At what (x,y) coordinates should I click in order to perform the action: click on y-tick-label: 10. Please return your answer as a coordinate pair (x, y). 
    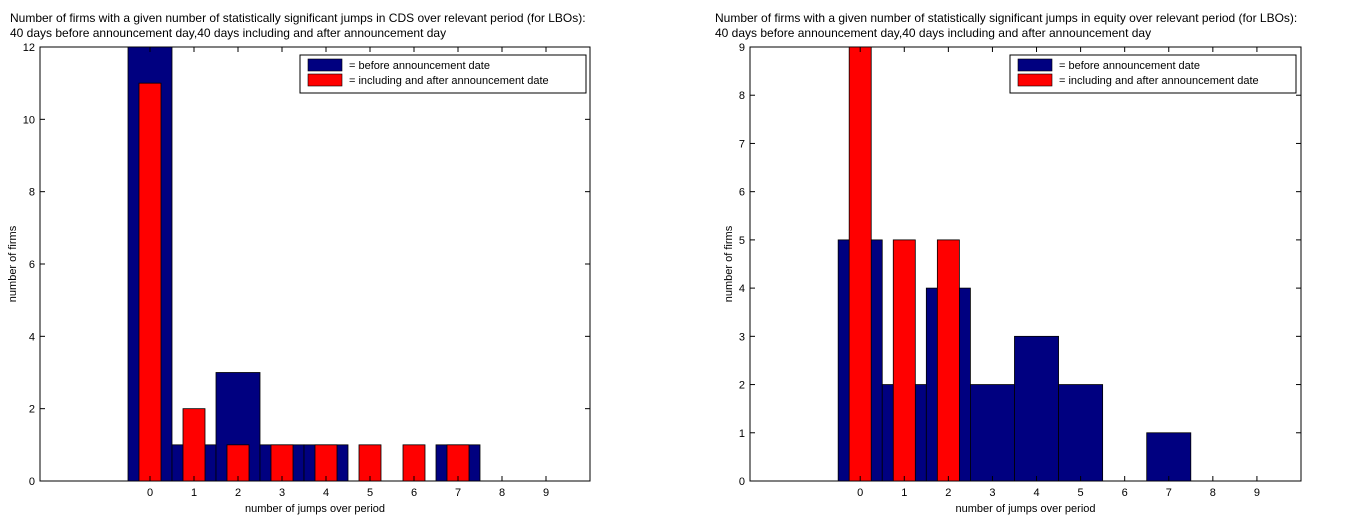
    Looking at the image, I should click on (29, 120).